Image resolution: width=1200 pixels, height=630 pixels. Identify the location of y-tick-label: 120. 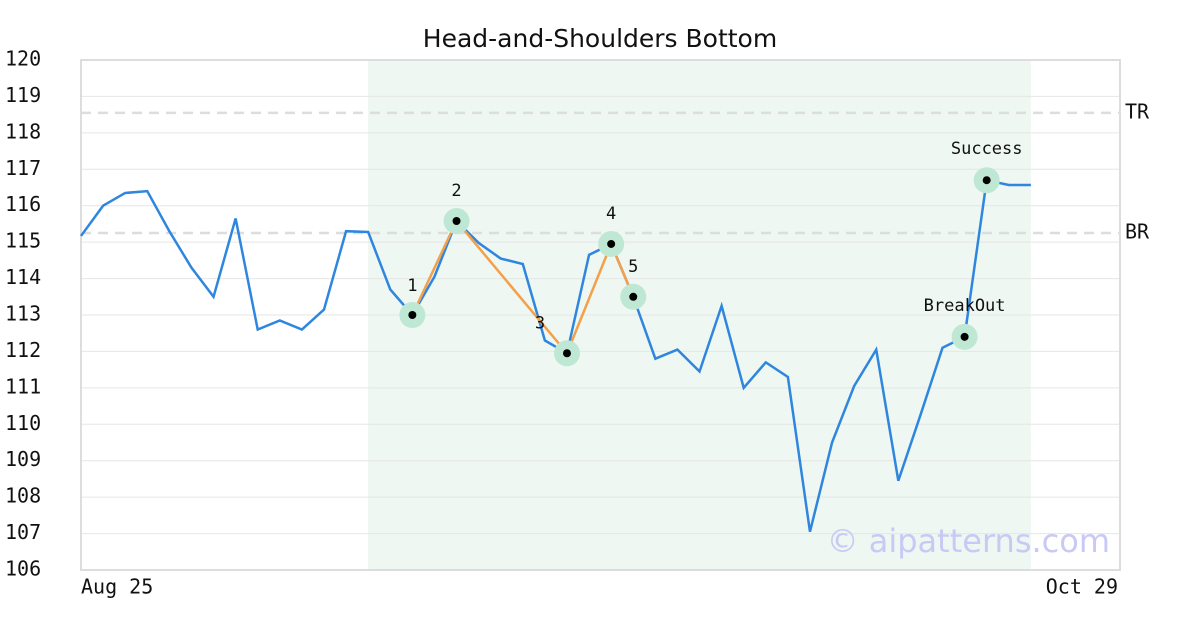
(23, 59).